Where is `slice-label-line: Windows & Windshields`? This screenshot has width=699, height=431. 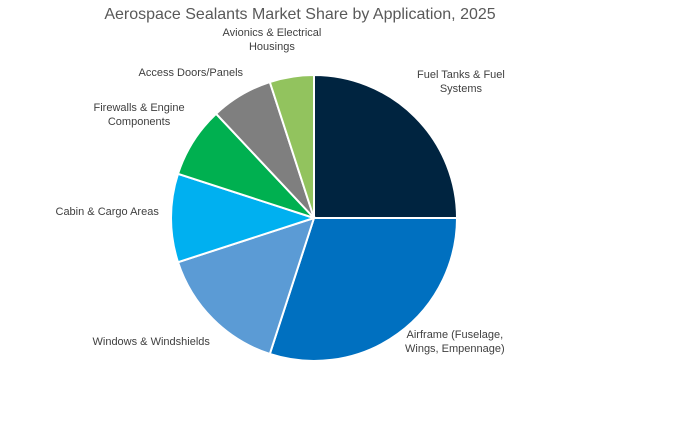 slice-label-line: Windows & Windshields is located at coordinates (151, 342).